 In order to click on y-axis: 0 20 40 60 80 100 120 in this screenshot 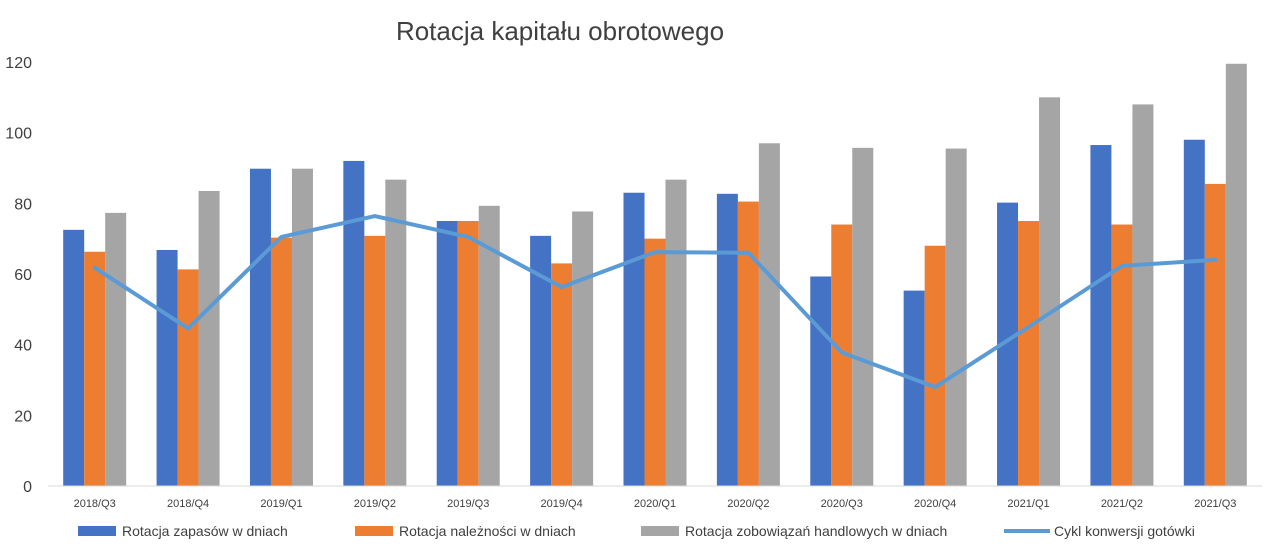, I will do `click(18, 275)`.